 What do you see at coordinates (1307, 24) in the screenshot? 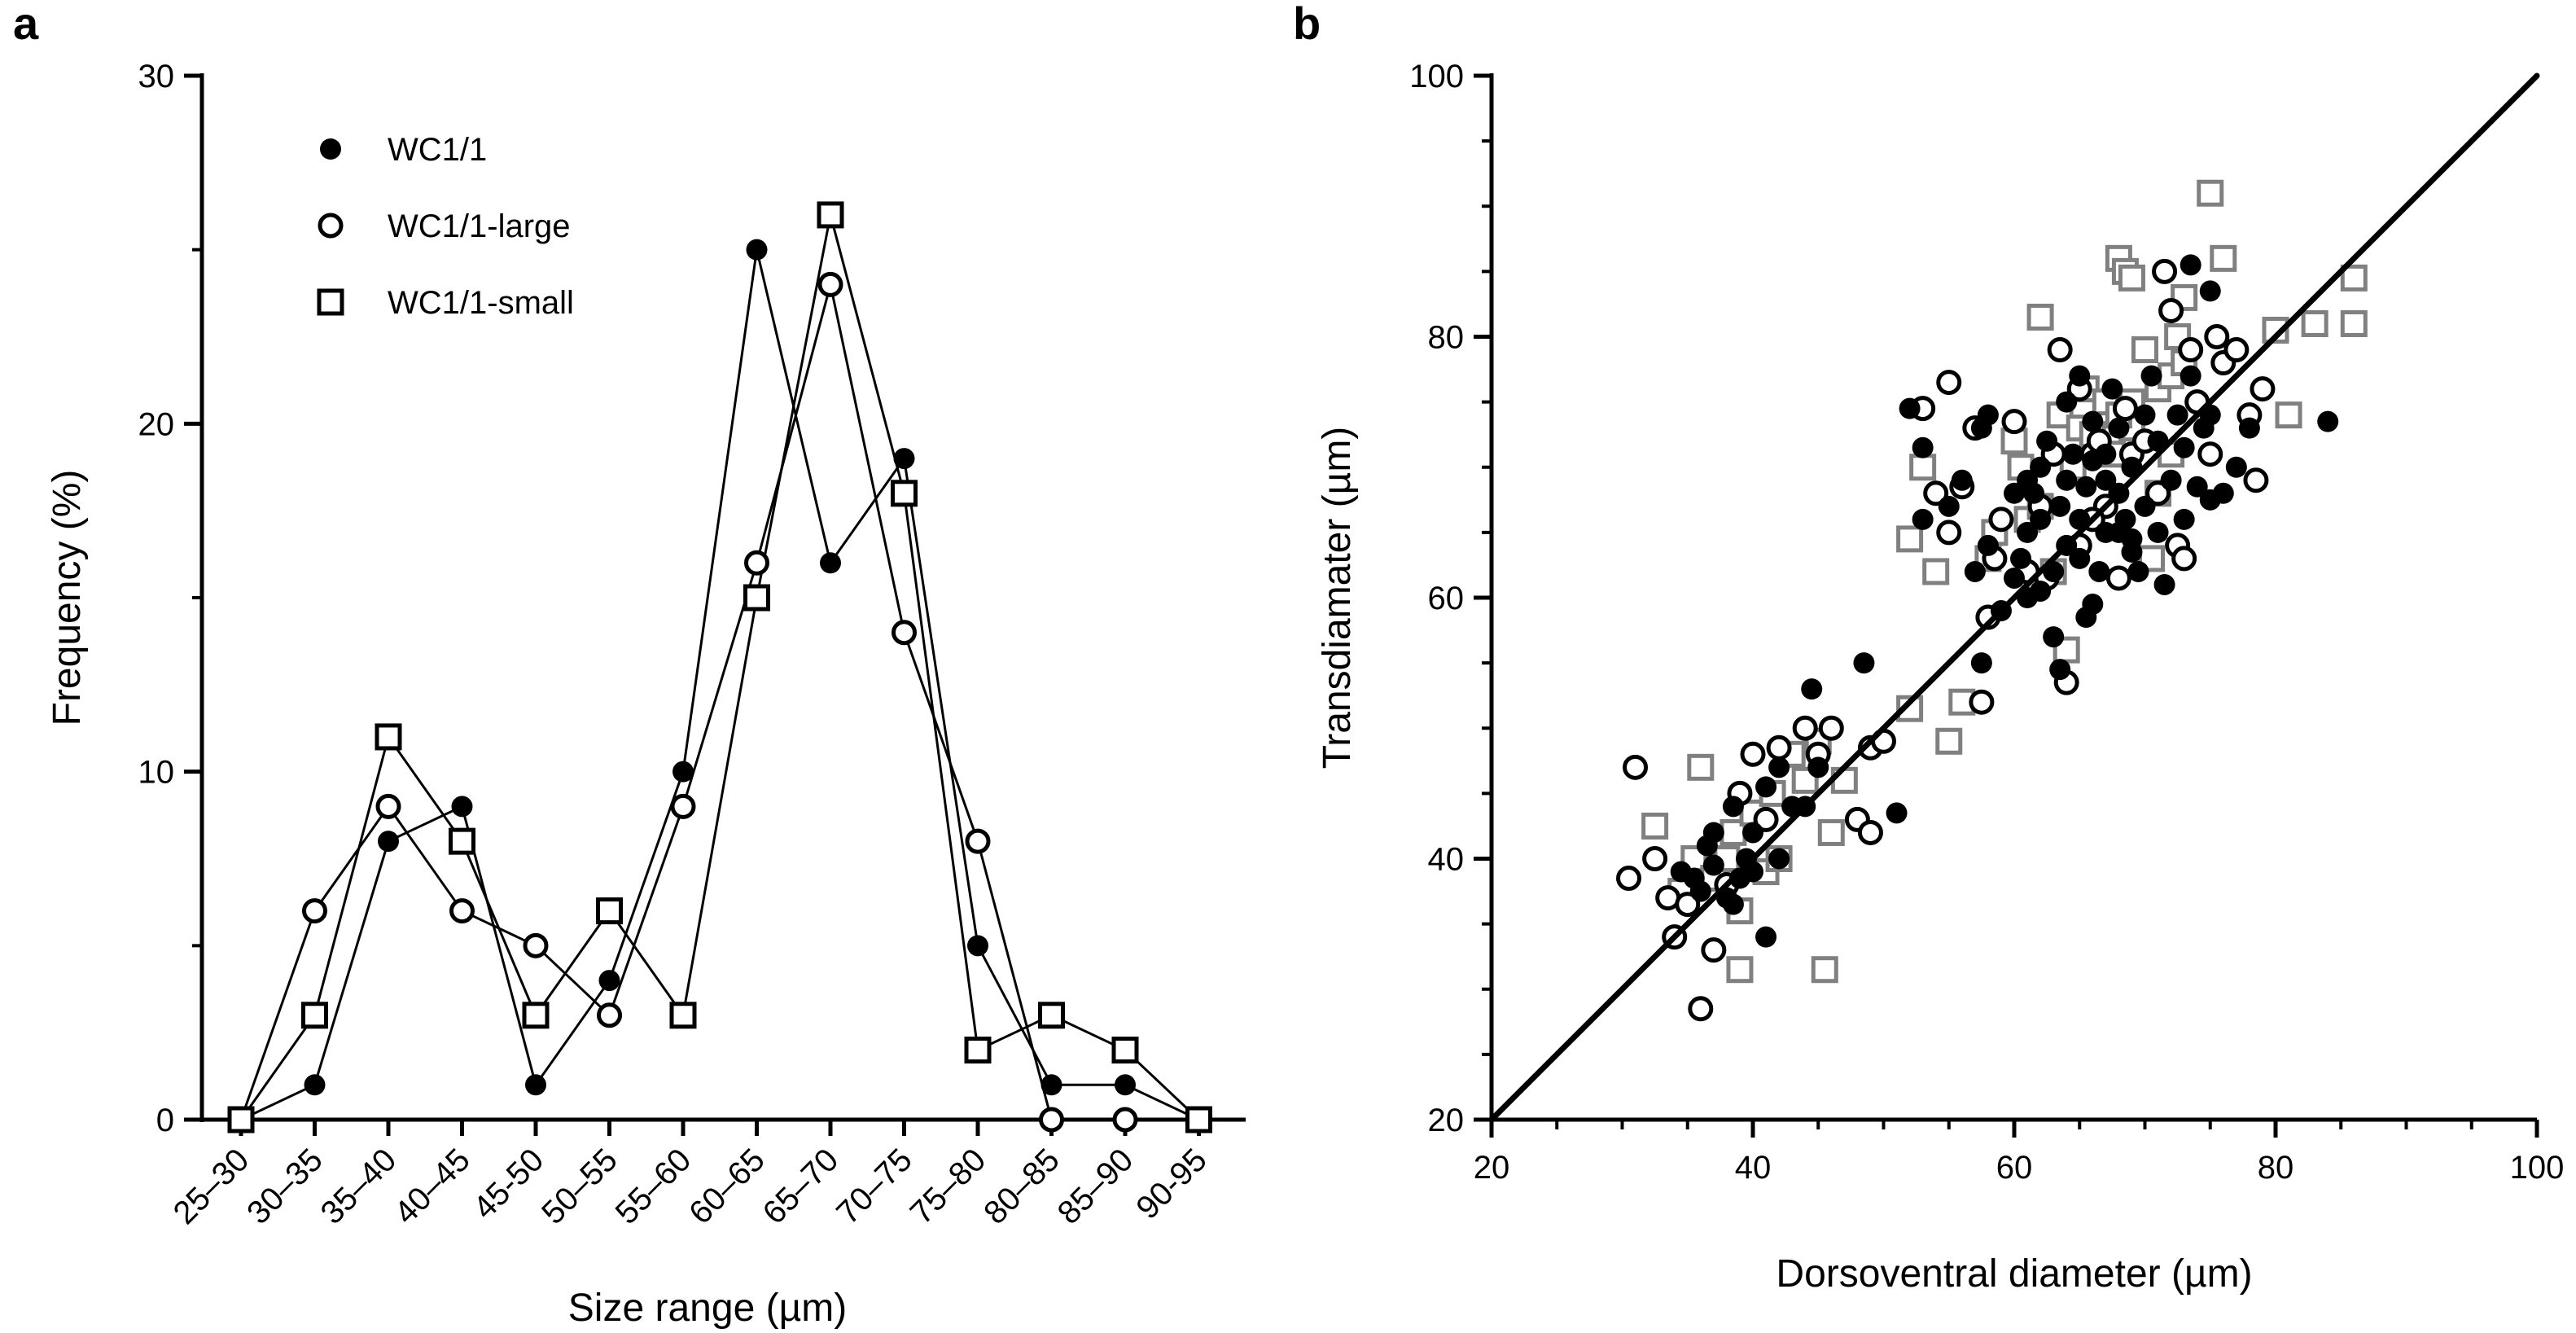
I see `panel-b-letter: b` at bounding box center [1307, 24].